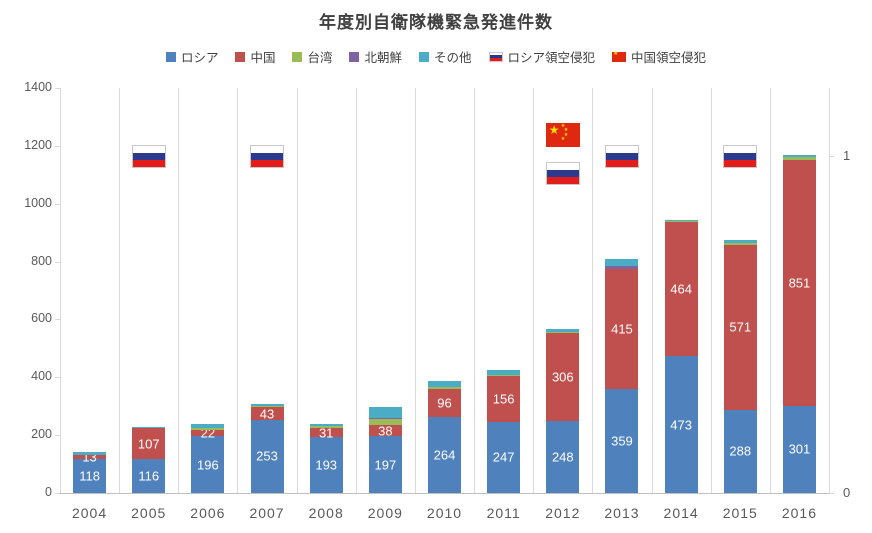  I want to click on bar-value-label-中国-2014: 464, so click(681, 289).